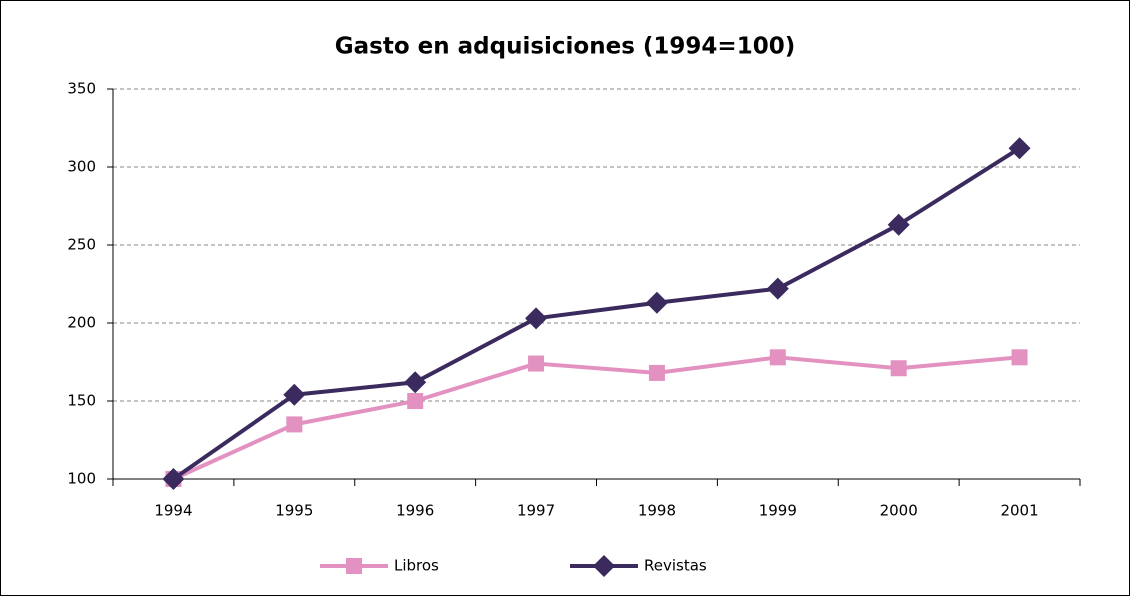 The width and height of the screenshot is (1130, 596). I want to click on x-tick-label: 1996, so click(415, 511).